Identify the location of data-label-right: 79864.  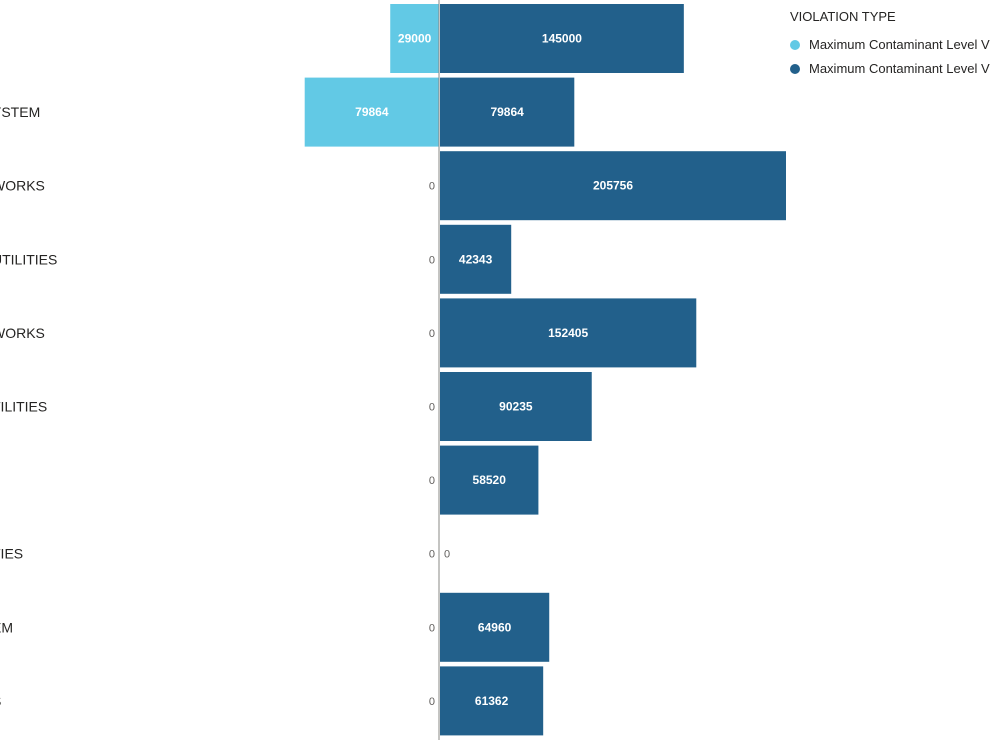
(507, 112).